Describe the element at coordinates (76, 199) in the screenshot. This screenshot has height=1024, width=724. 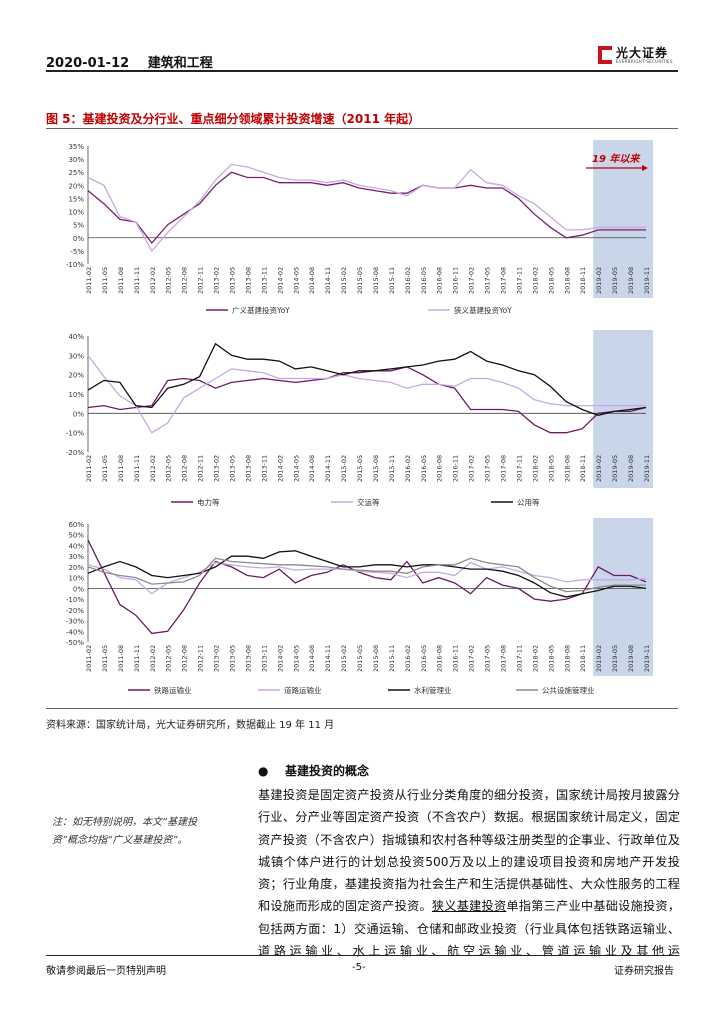
I see `y-tick-label: 15%` at that location.